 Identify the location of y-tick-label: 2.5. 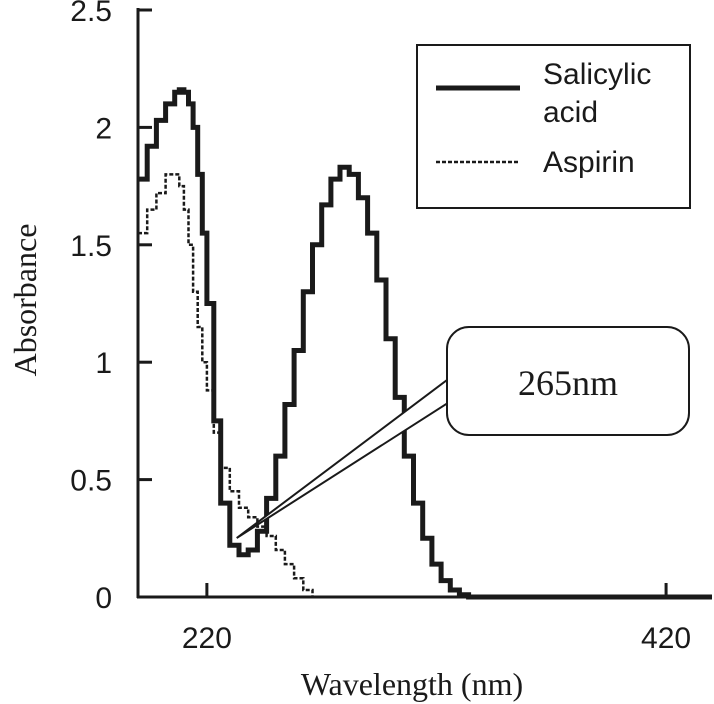
(91, 14).